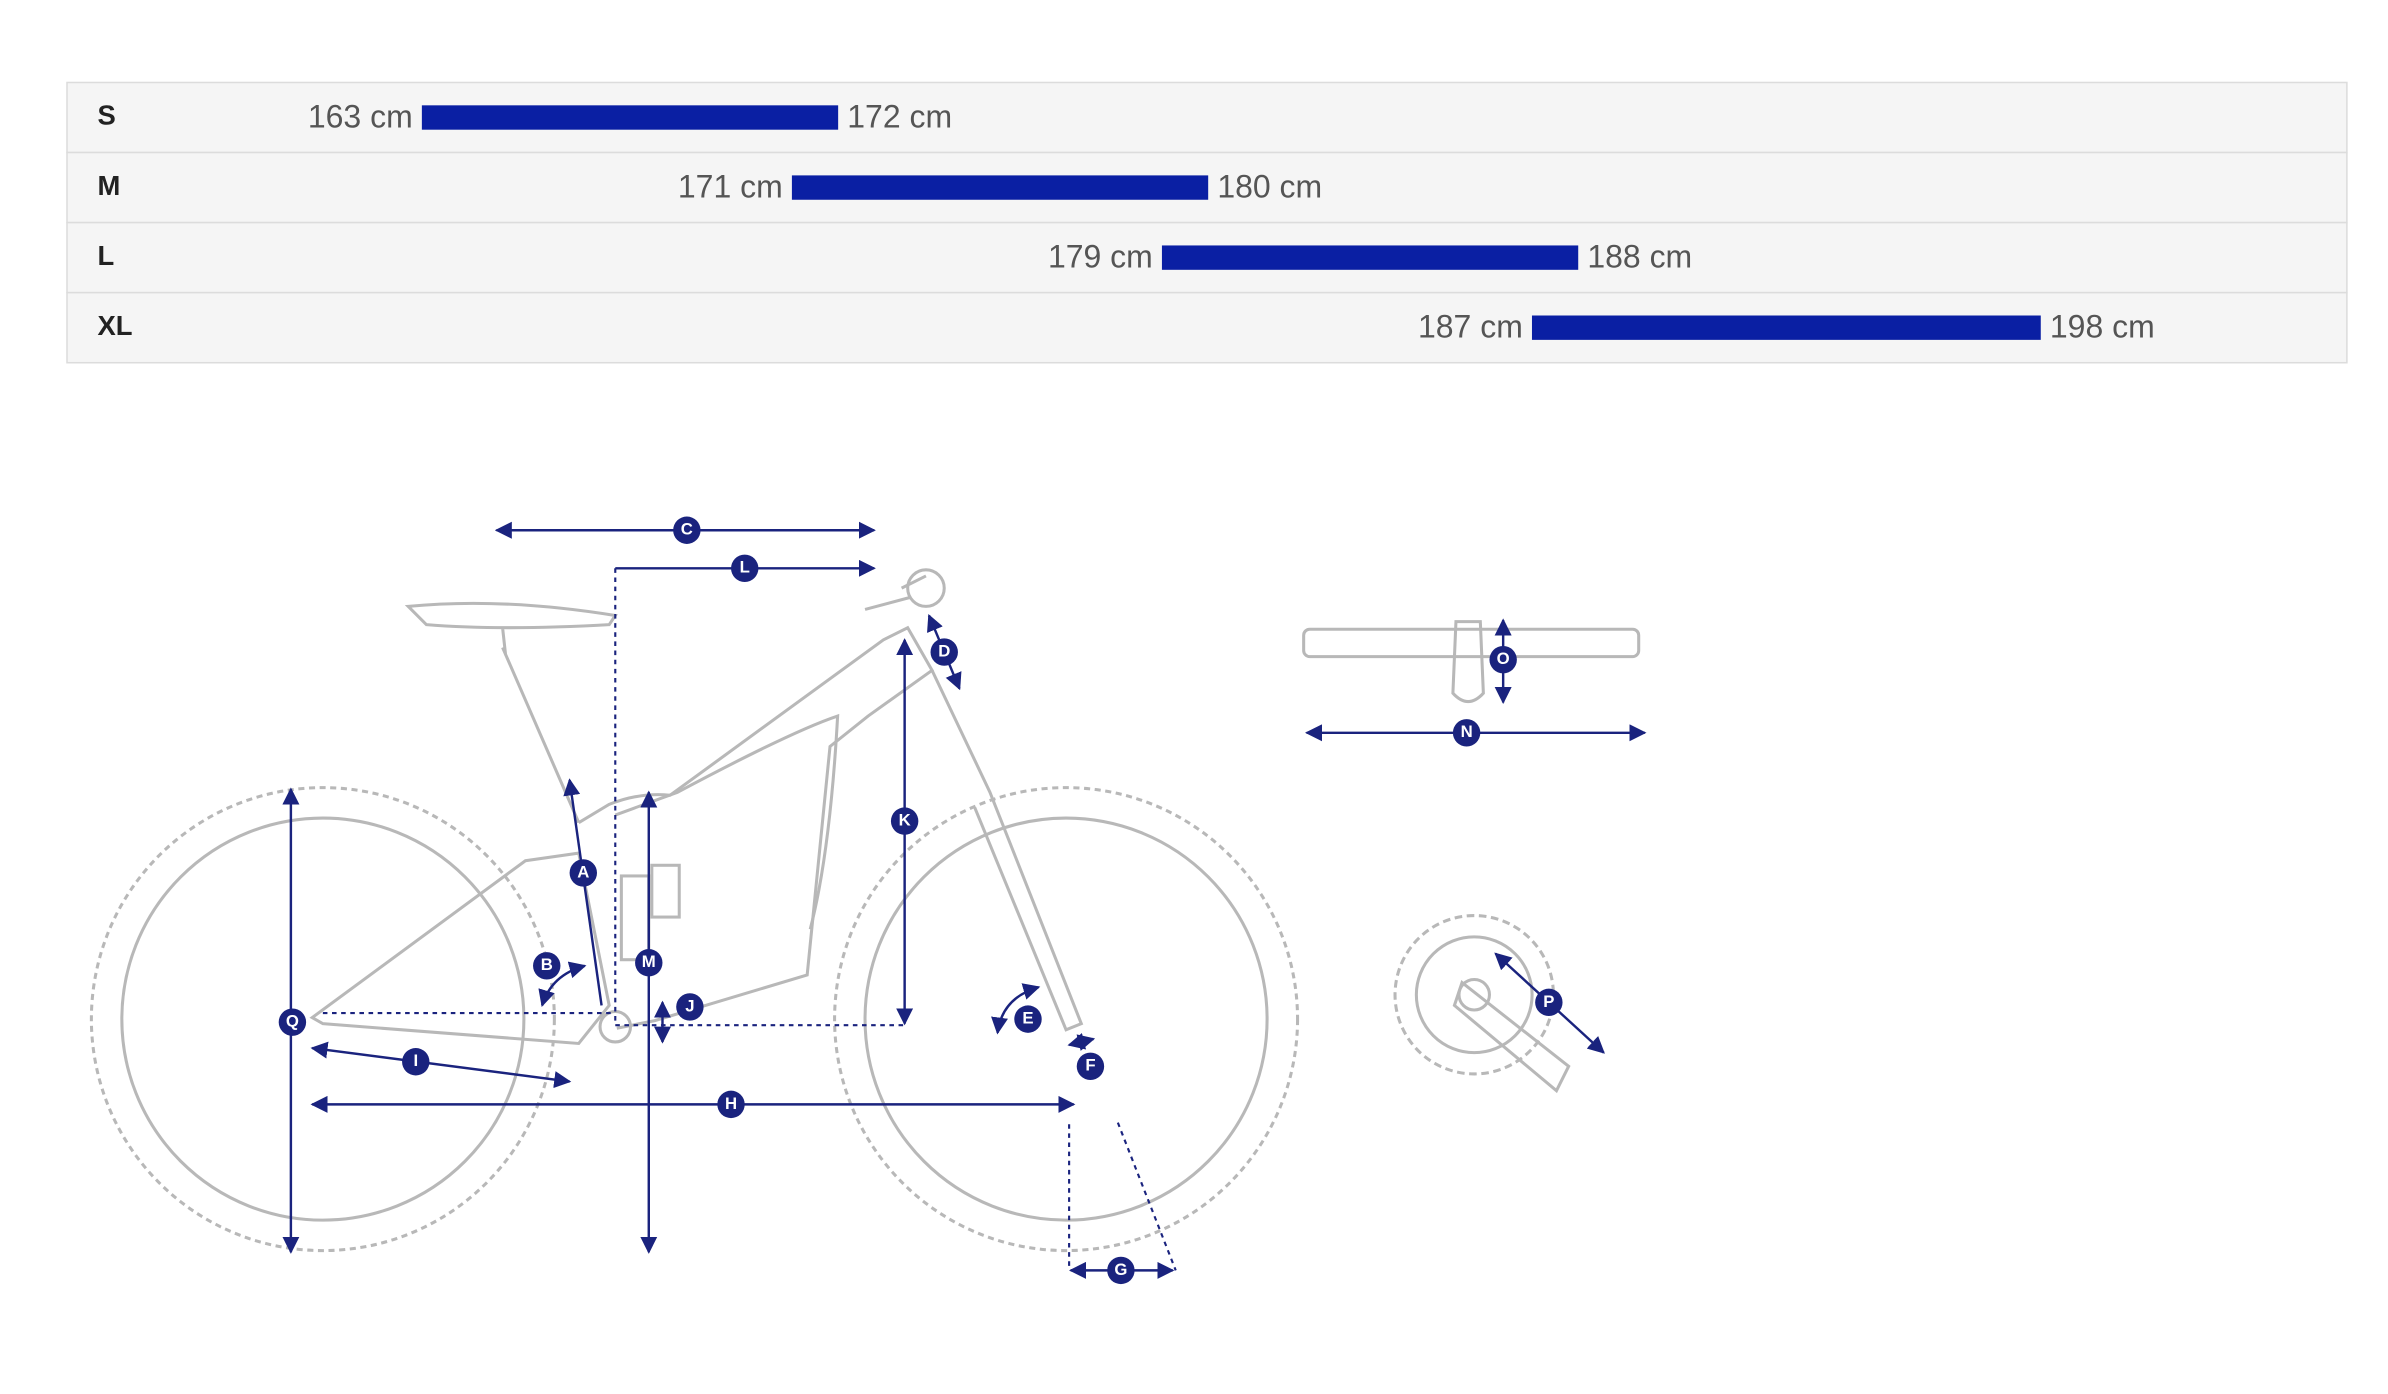 The width and height of the screenshot is (2388, 1394). What do you see at coordinates (1468, 662) in the screenshot?
I see `stem-side` at bounding box center [1468, 662].